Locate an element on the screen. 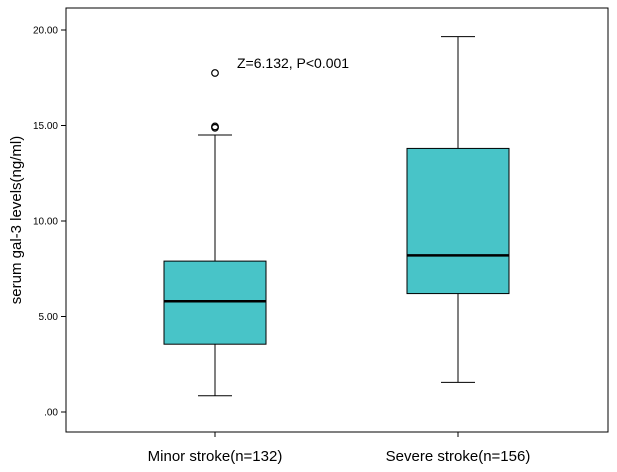 This screenshot has height=472, width=617. y-tick-label: 5.00 is located at coordinates (49, 317).